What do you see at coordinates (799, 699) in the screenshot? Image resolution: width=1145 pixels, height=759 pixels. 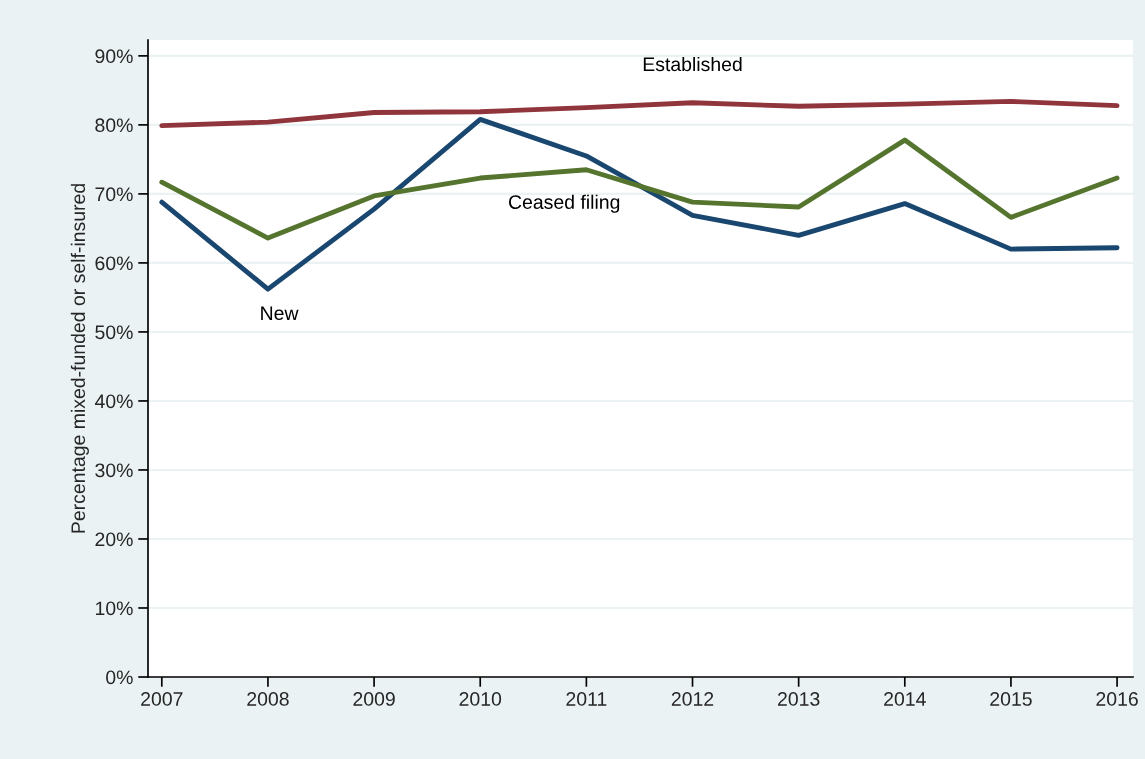 I see `x-tick-label: 2013` at bounding box center [799, 699].